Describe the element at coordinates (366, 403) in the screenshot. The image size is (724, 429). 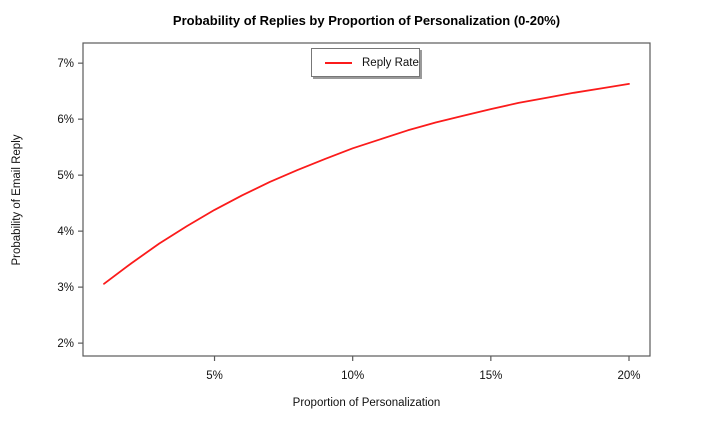
I see `x-axis-title: Proportion of Personalization` at that location.